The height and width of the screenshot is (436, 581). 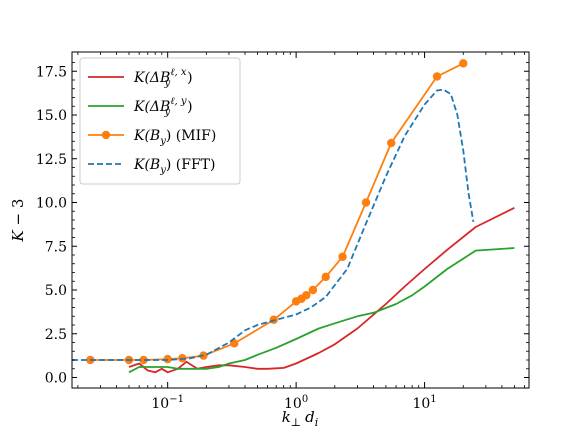 What do you see at coordinates (163, 78) in the screenshot?
I see `legend-label-1: K(ΔBℓ, x y)` at bounding box center [163, 78].